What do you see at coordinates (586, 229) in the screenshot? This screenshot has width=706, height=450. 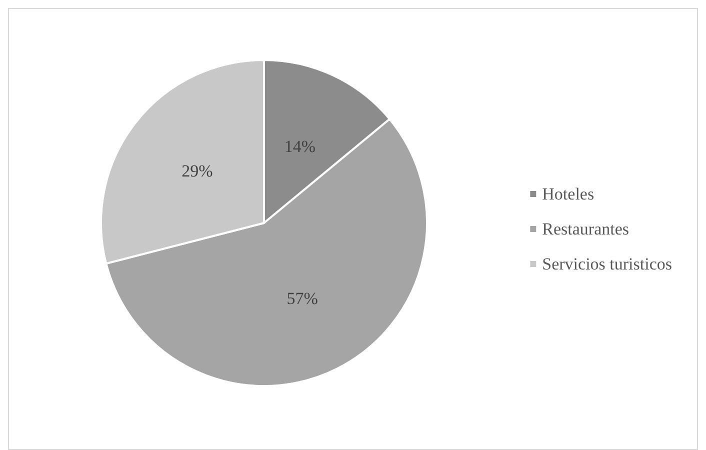 I see `legend-label: Restaurantes` at bounding box center [586, 229].